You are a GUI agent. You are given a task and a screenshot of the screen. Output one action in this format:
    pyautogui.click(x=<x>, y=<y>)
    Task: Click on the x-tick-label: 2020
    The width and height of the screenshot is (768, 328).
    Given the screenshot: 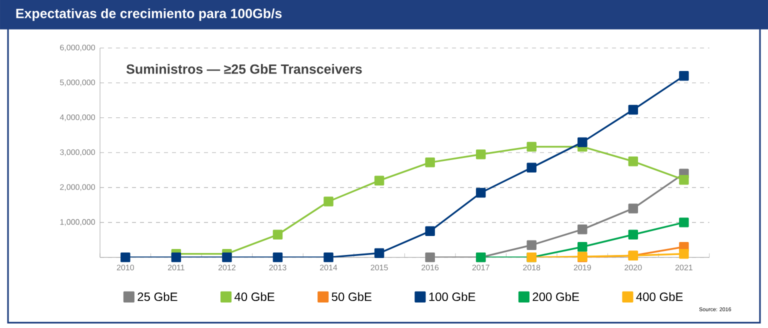 What is the action you would take?
    pyautogui.click(x=633, y=267)
    